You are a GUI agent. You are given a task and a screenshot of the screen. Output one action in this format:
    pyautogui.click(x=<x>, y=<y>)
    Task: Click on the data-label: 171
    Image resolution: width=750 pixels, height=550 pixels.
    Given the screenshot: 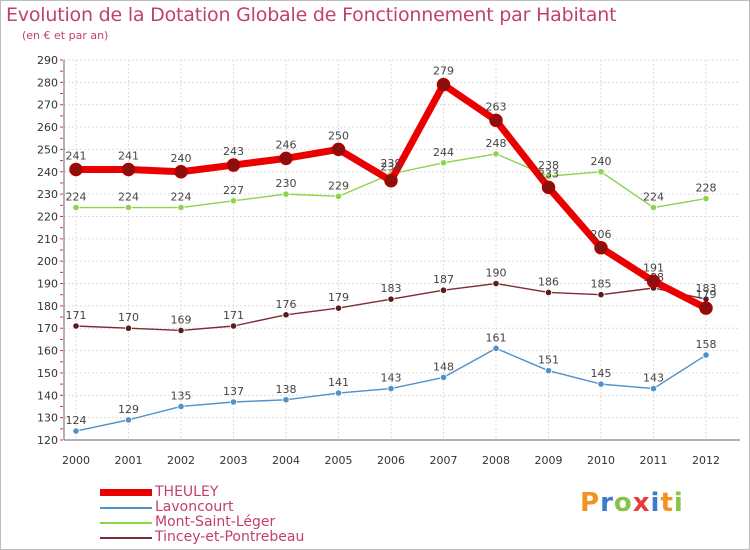 What is the action you would take?
    pyautogui.click(x=233, y=315)
    